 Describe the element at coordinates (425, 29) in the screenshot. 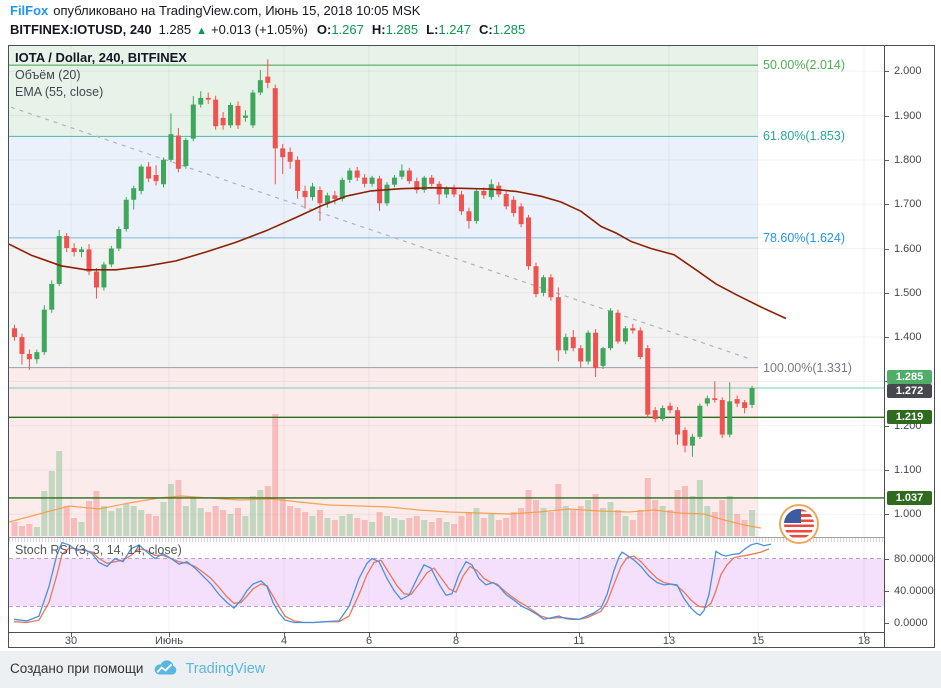

I see `ohlc-values: O:1.267 H:1.285 L:1.247 C:1.285` at that location.